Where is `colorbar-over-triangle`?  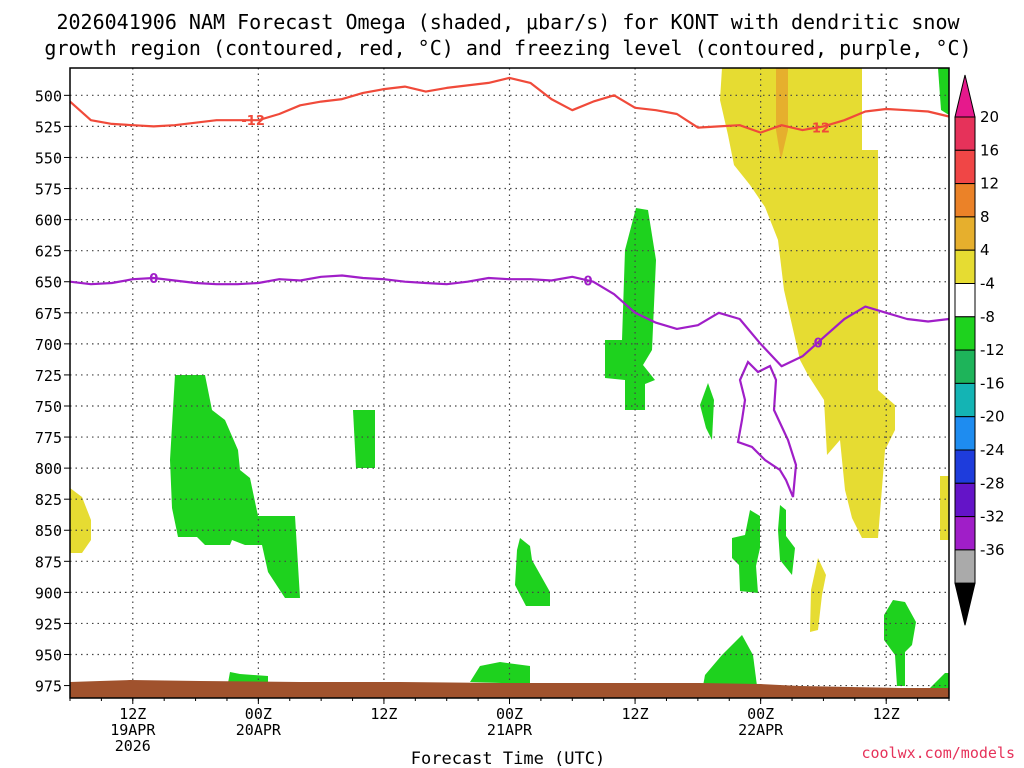 colorbar-over-triangle is located at coordinates (965, 96).